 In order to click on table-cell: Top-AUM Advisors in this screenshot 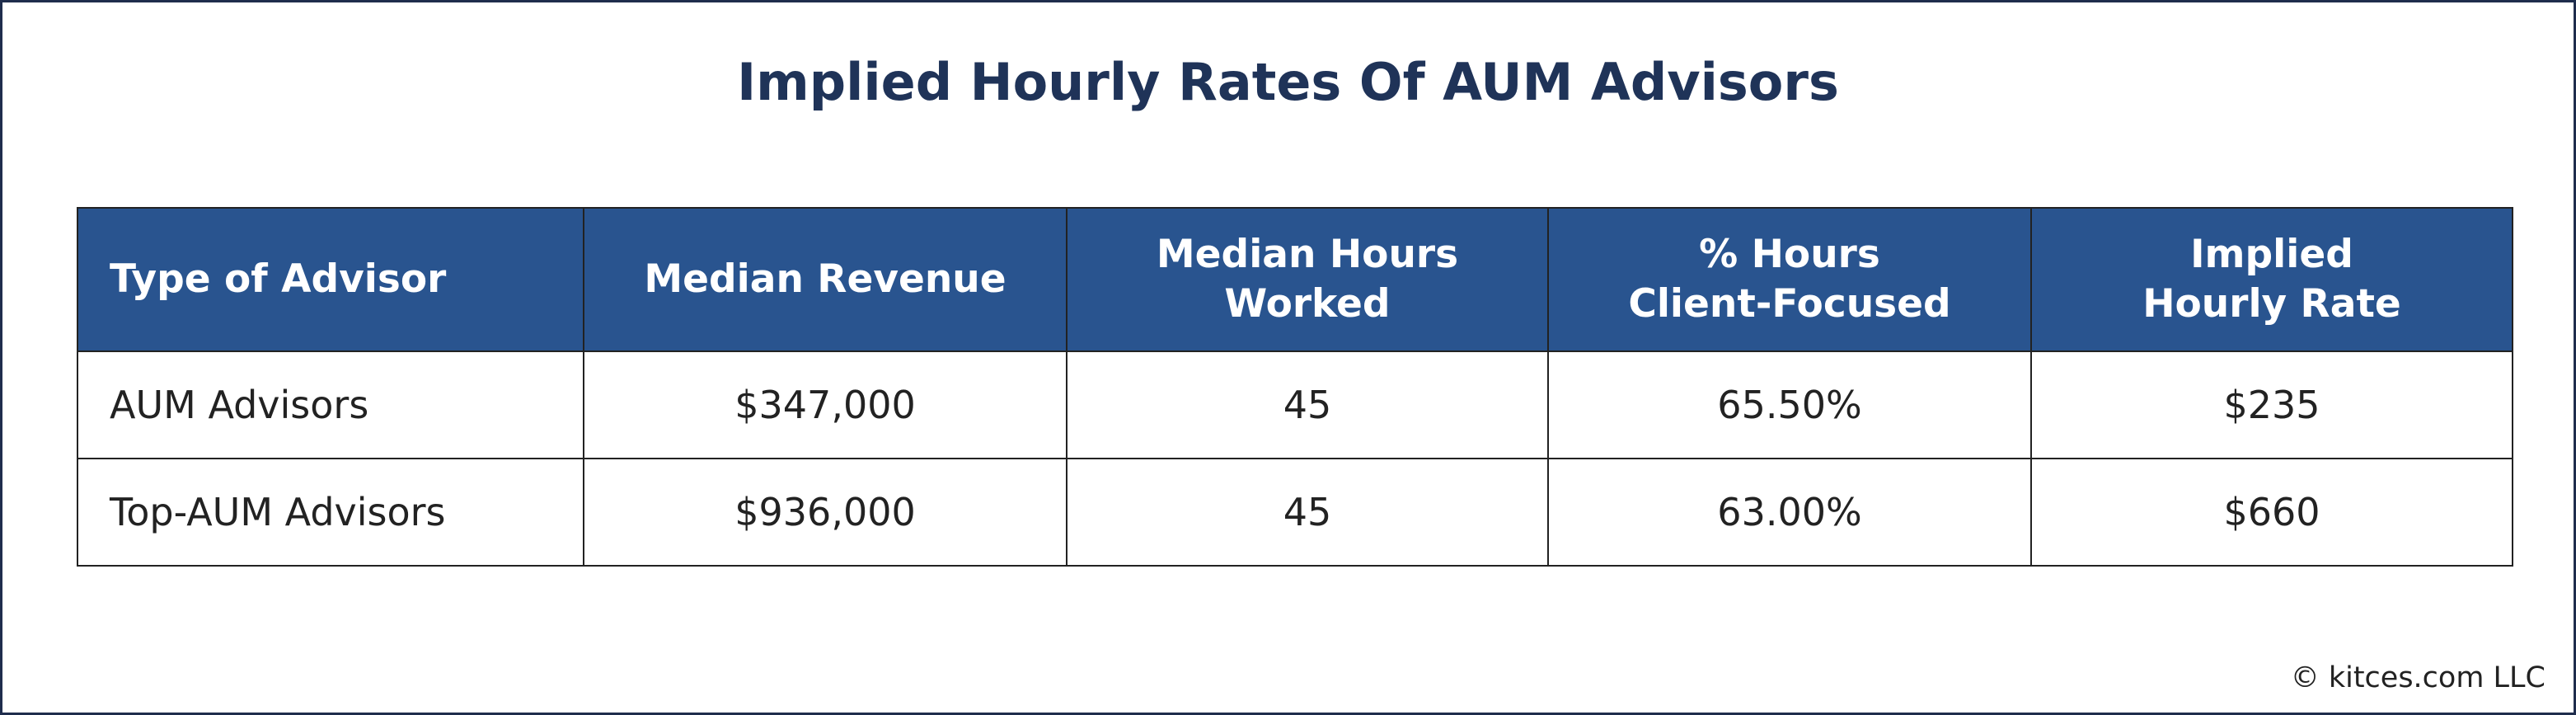, I will do `click(330, 512)`.